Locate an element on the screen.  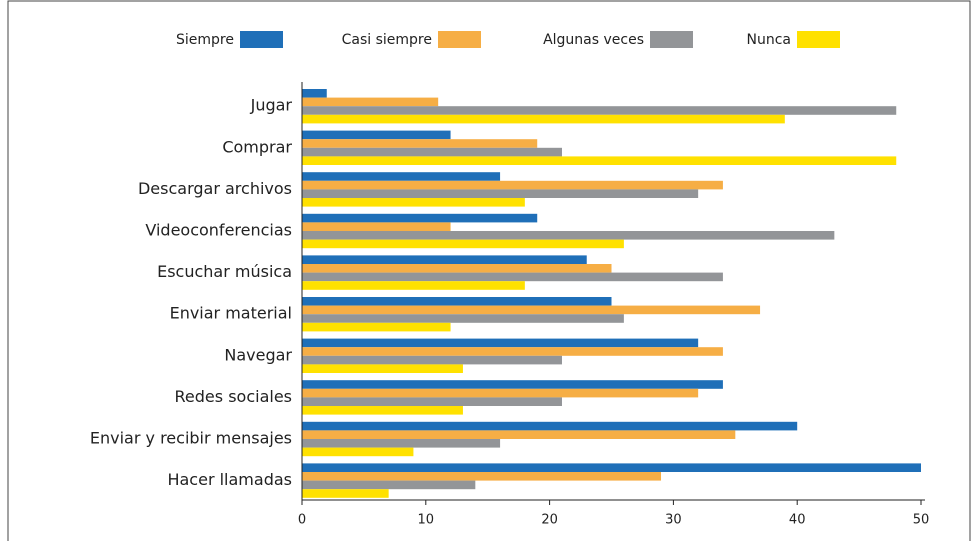
legend-label: Algunas veces is located at coordinates (593, 40).